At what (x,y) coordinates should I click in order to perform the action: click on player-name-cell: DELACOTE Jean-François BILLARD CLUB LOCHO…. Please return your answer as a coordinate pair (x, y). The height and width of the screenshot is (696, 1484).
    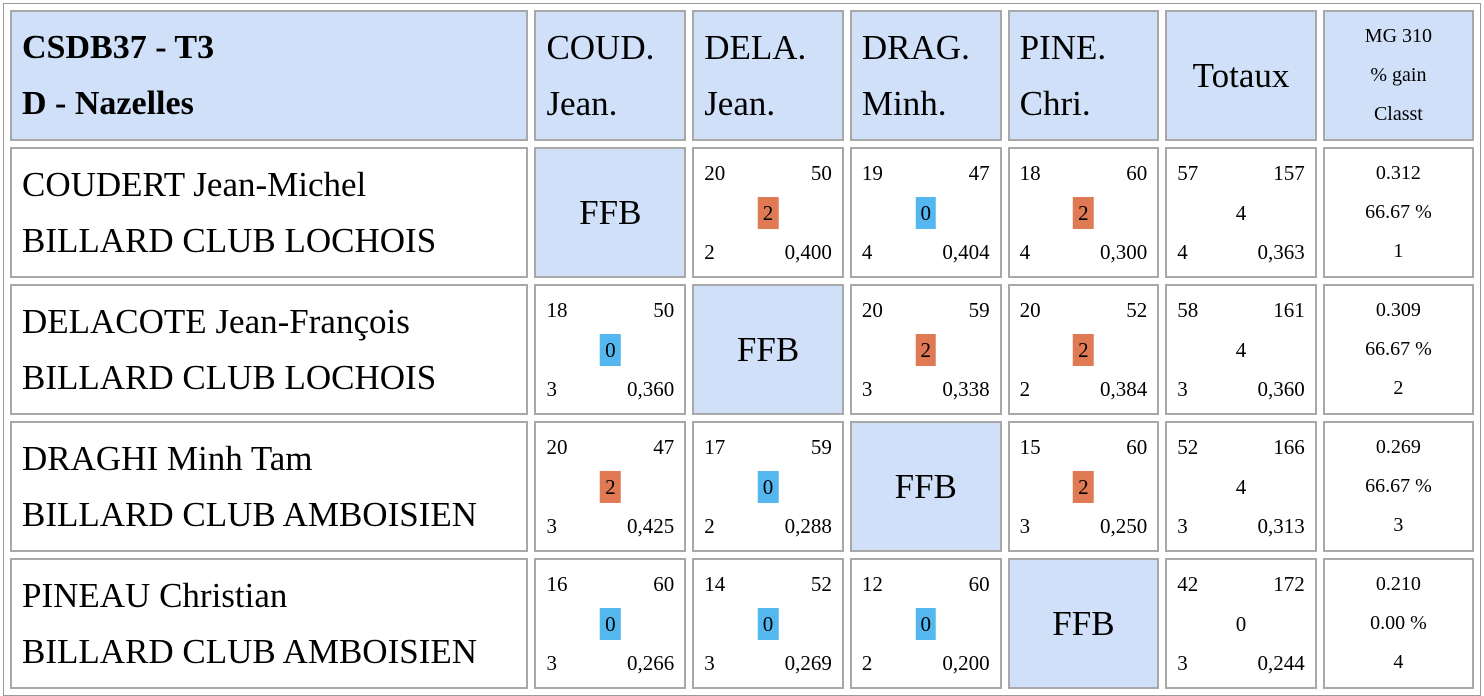
    Looking at the image, I should click on (269, 349).